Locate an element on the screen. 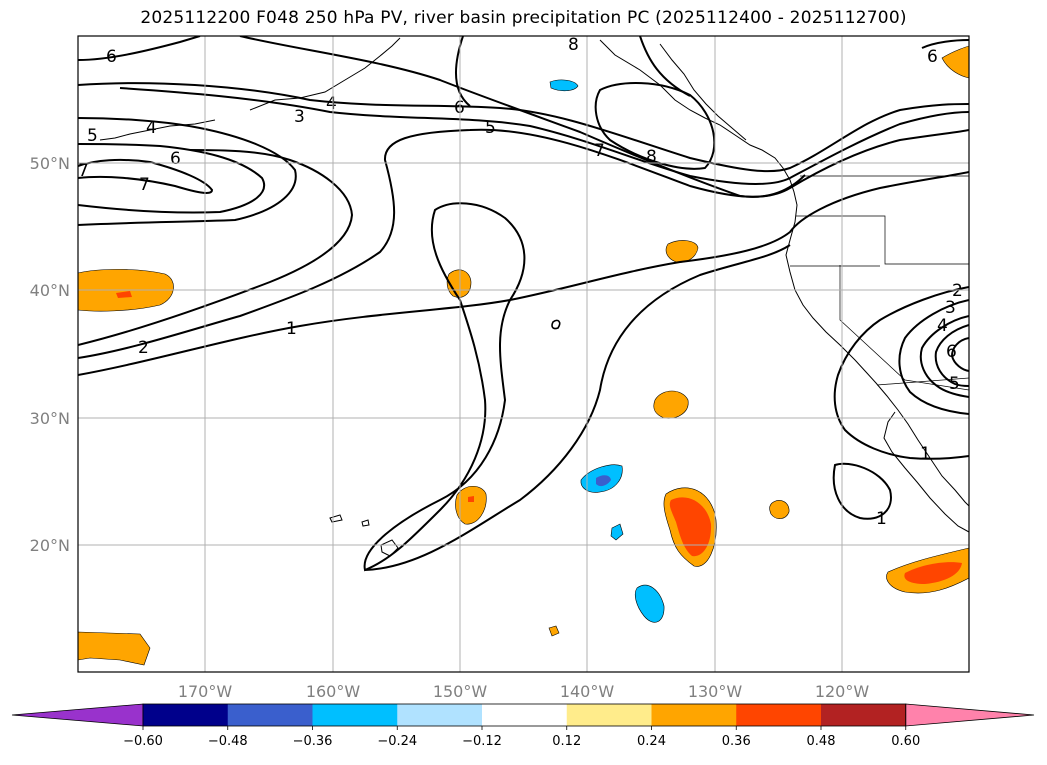  colorbar-tick-label: −0.60 is located at coordinates (143, 741).